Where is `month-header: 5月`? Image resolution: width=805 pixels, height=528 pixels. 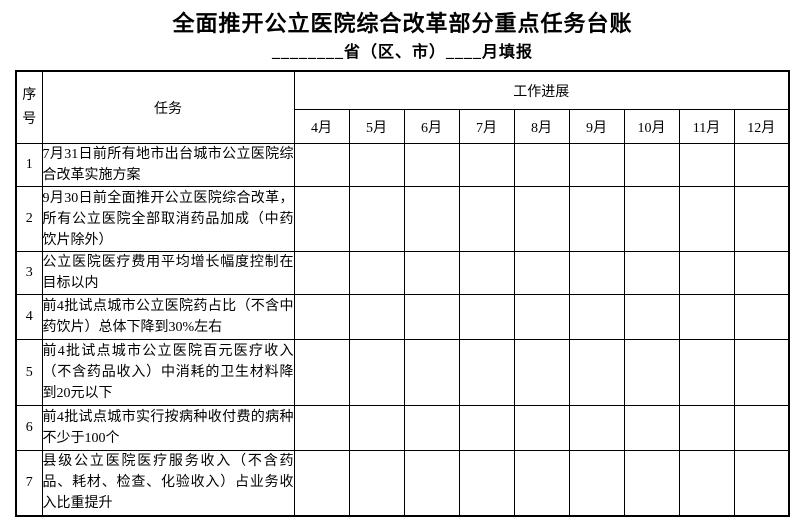 month-header: 5月 is located at coordinates (376, 126).